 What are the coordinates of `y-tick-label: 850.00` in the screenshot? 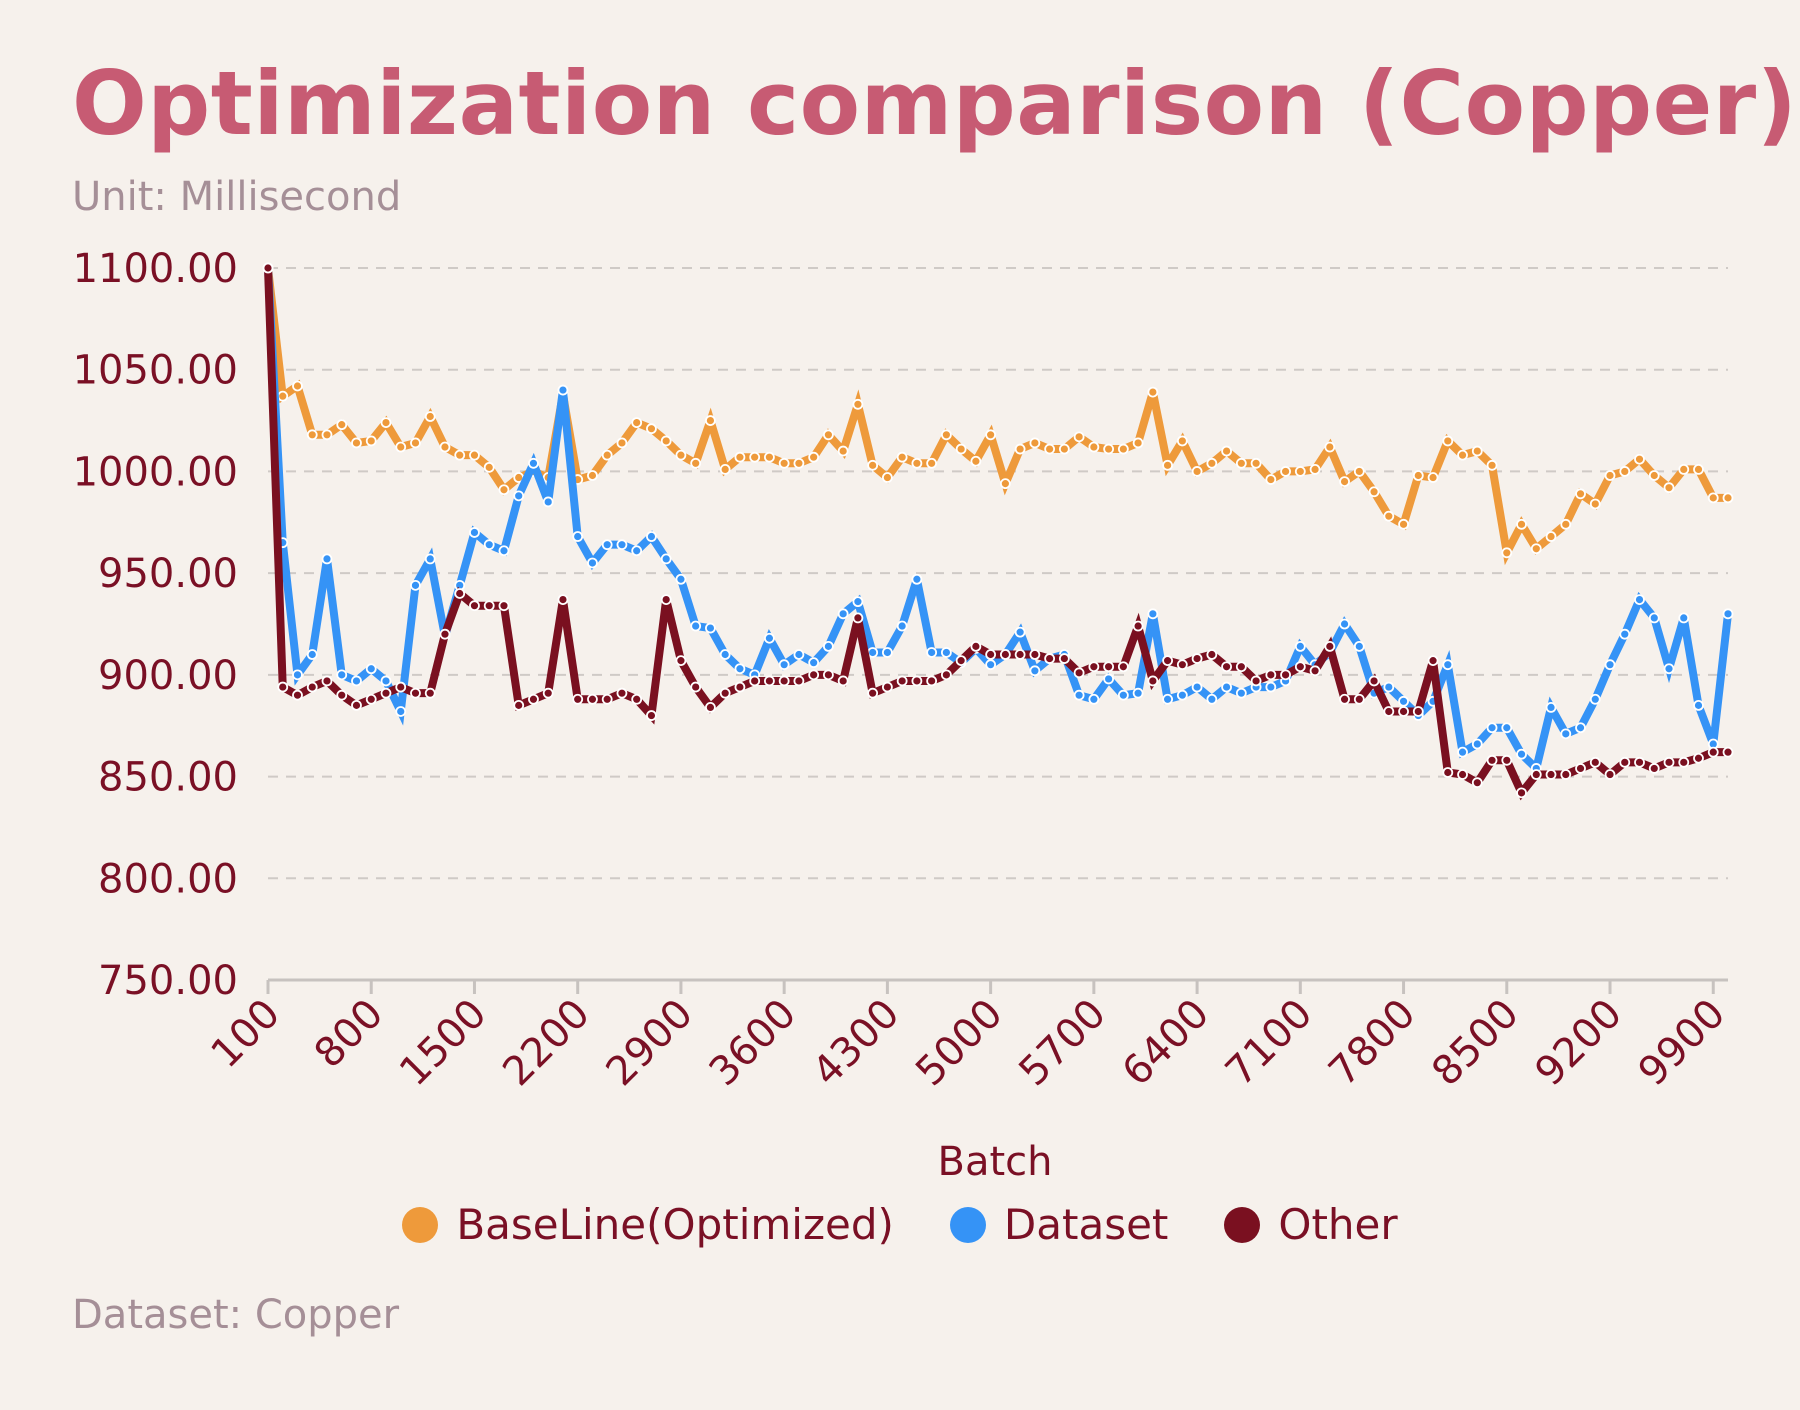 It's located at (168, 778).